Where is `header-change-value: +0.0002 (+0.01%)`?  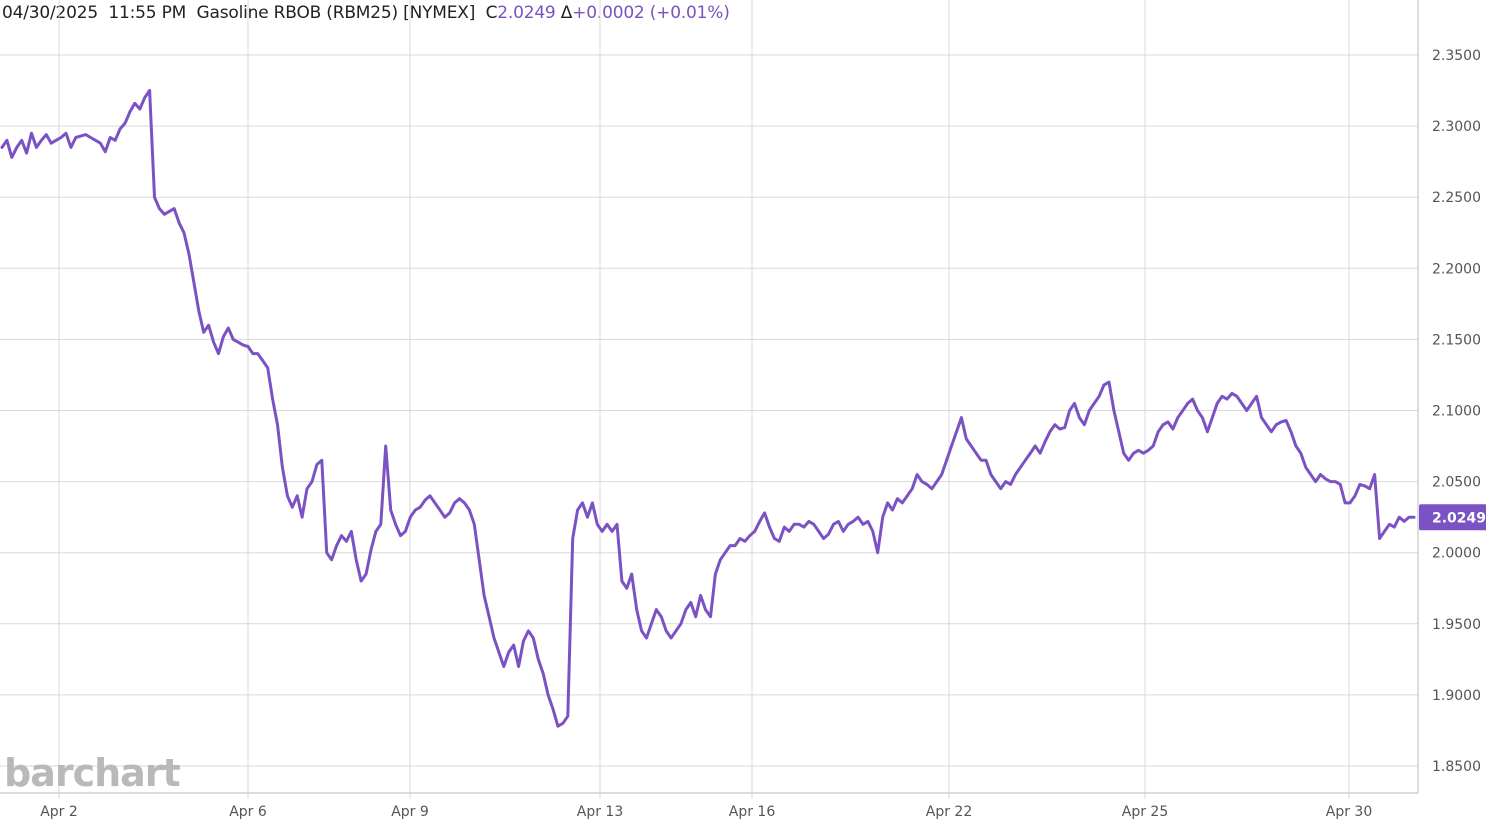 header-change-value: +0.0002 (+0.01%) is located at coordinates (651, 13).